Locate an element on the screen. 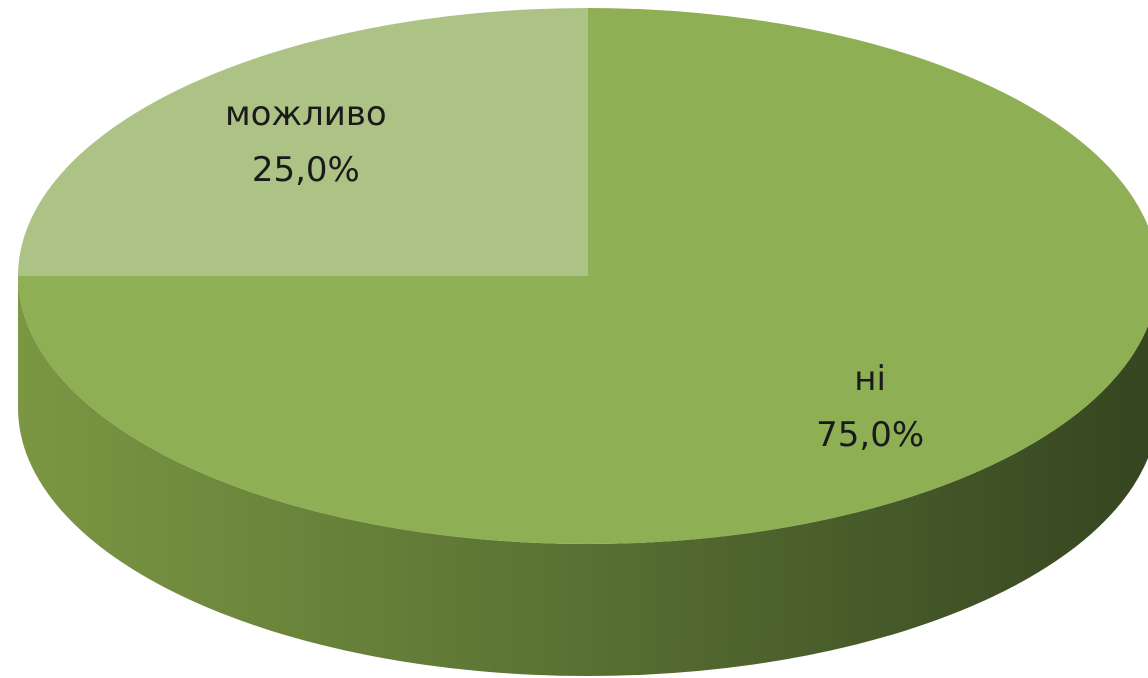 This screenshot has height=678, width=1148. value-label: 25,0% is located at coordinates (306, 170).